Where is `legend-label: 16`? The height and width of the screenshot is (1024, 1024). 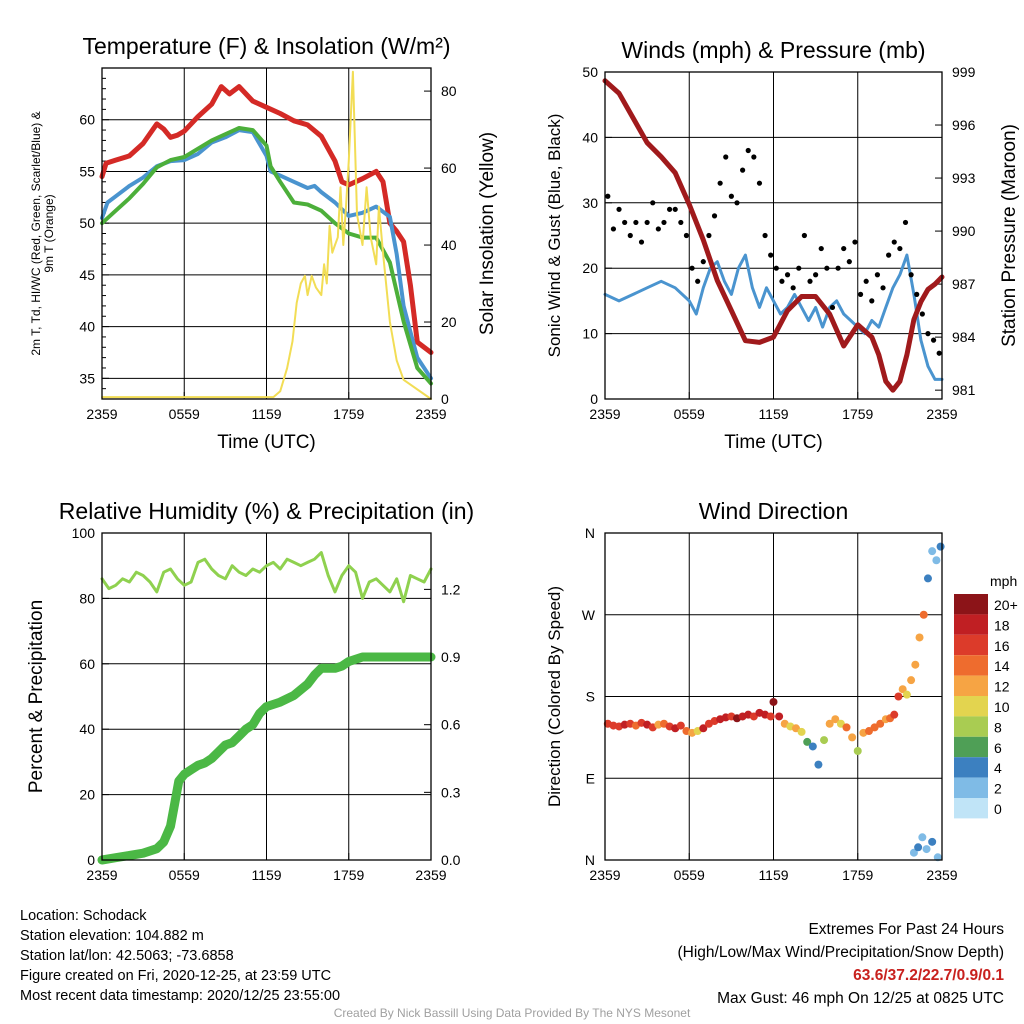
legend-label: 16 is located at coordinates (1002, 646).